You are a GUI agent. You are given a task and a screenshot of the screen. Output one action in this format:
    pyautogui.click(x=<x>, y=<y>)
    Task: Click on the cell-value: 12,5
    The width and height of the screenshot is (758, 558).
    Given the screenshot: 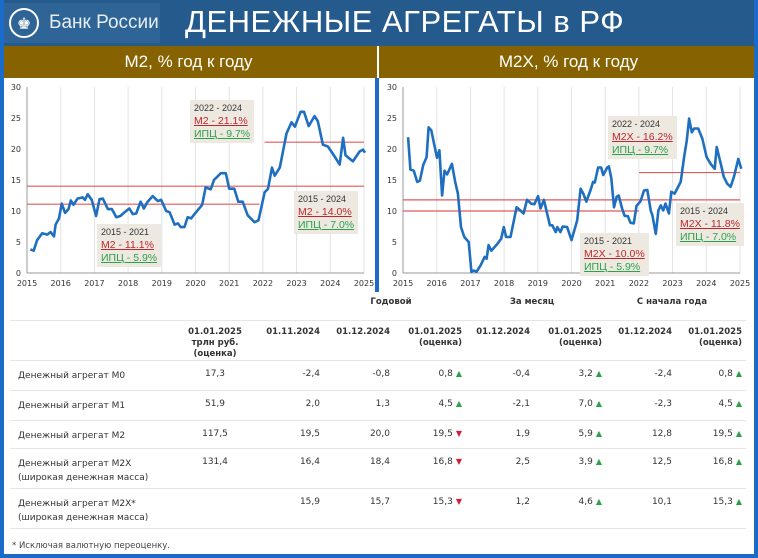 What is the action you would take?
    pyautogui.click(x=661, y=462)
    